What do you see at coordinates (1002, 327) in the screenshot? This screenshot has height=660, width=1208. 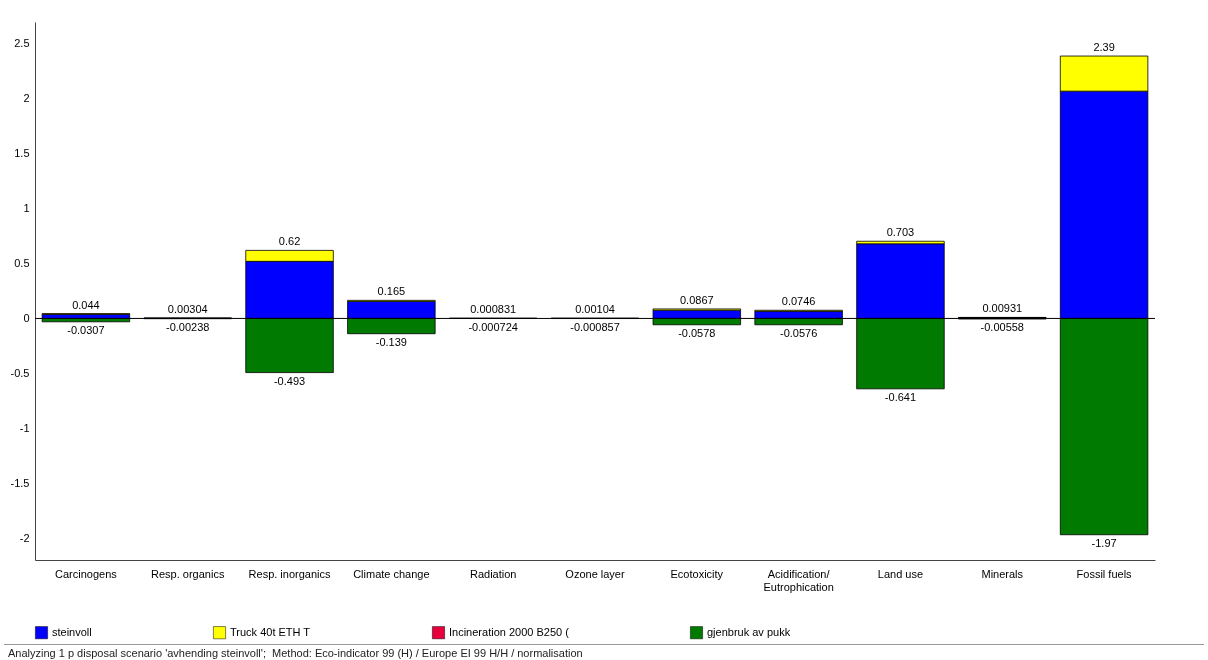 I see `annotation: -0.00558` at bounding box center [1002, 327].